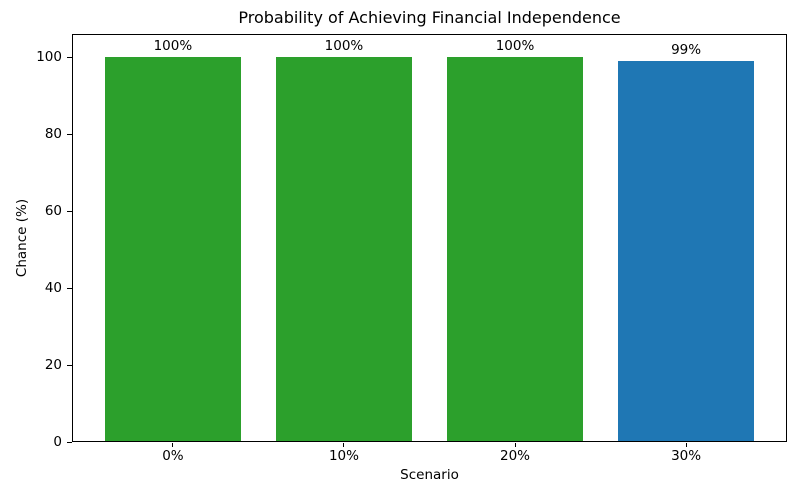  What do you see at coordinates (429, 475) in the screenshot?
I see `x-axis-label: Scenario` at bounding box center [429, 475].